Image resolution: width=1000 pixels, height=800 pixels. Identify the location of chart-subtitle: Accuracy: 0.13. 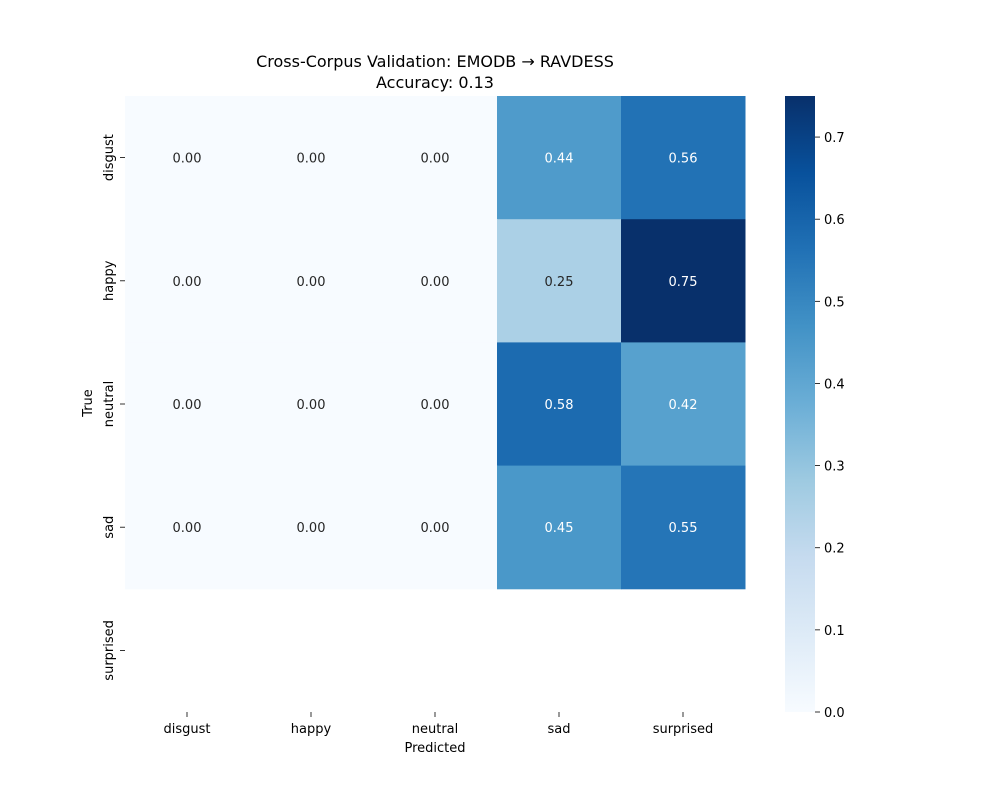
(435, 82).